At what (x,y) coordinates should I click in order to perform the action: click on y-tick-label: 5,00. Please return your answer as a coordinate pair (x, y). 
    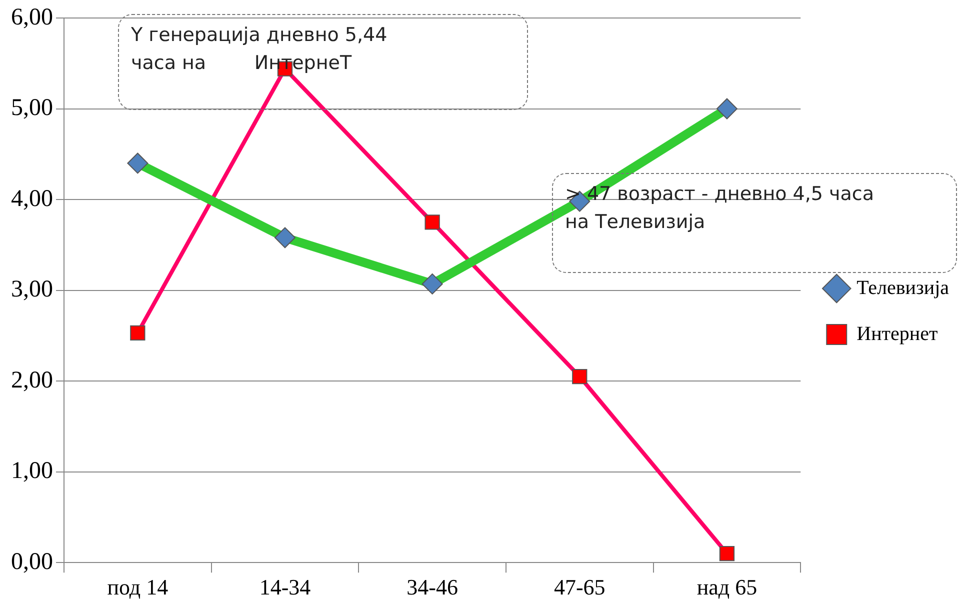
    Looking at the image, I should click on (32, 108).